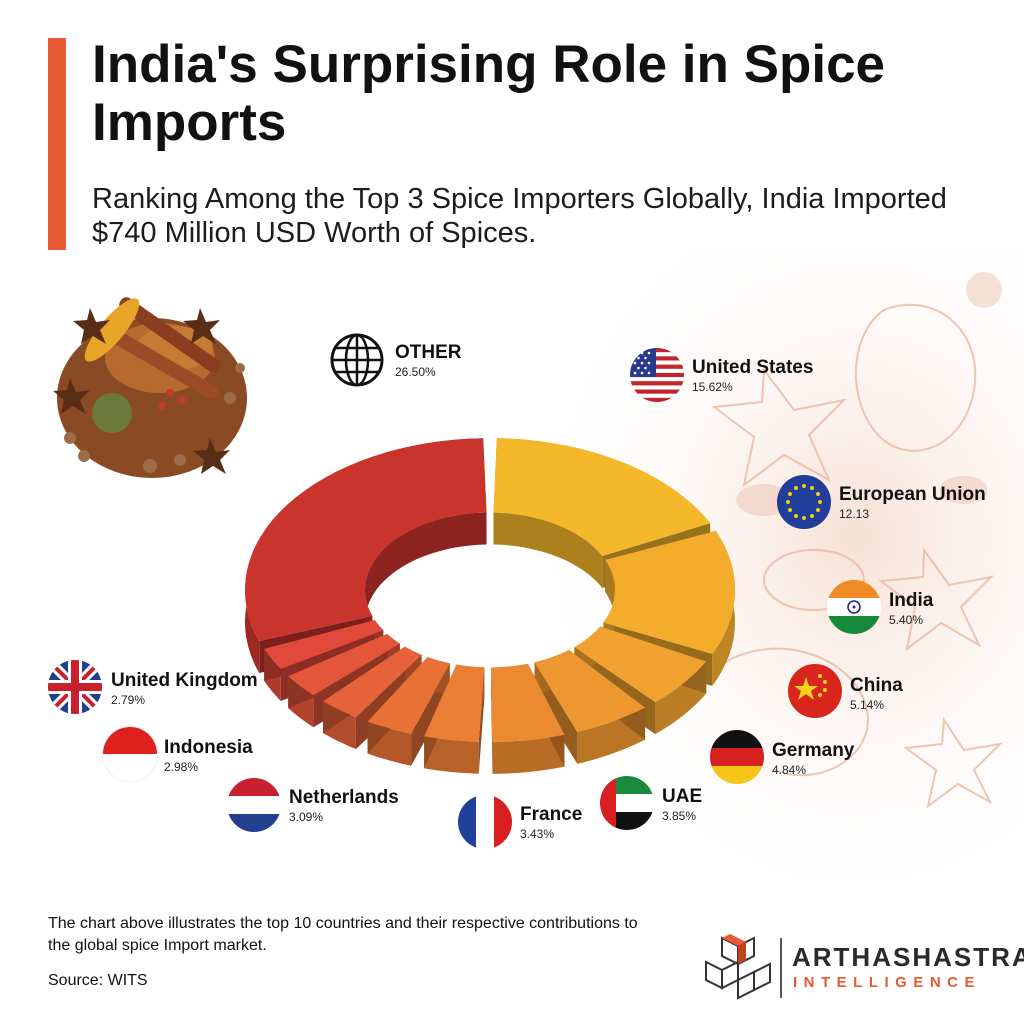  Describe the element at coordinates (908, 957) in the screenshot. I see `logo-wordmark: ARTHASHASTRA` at that location.